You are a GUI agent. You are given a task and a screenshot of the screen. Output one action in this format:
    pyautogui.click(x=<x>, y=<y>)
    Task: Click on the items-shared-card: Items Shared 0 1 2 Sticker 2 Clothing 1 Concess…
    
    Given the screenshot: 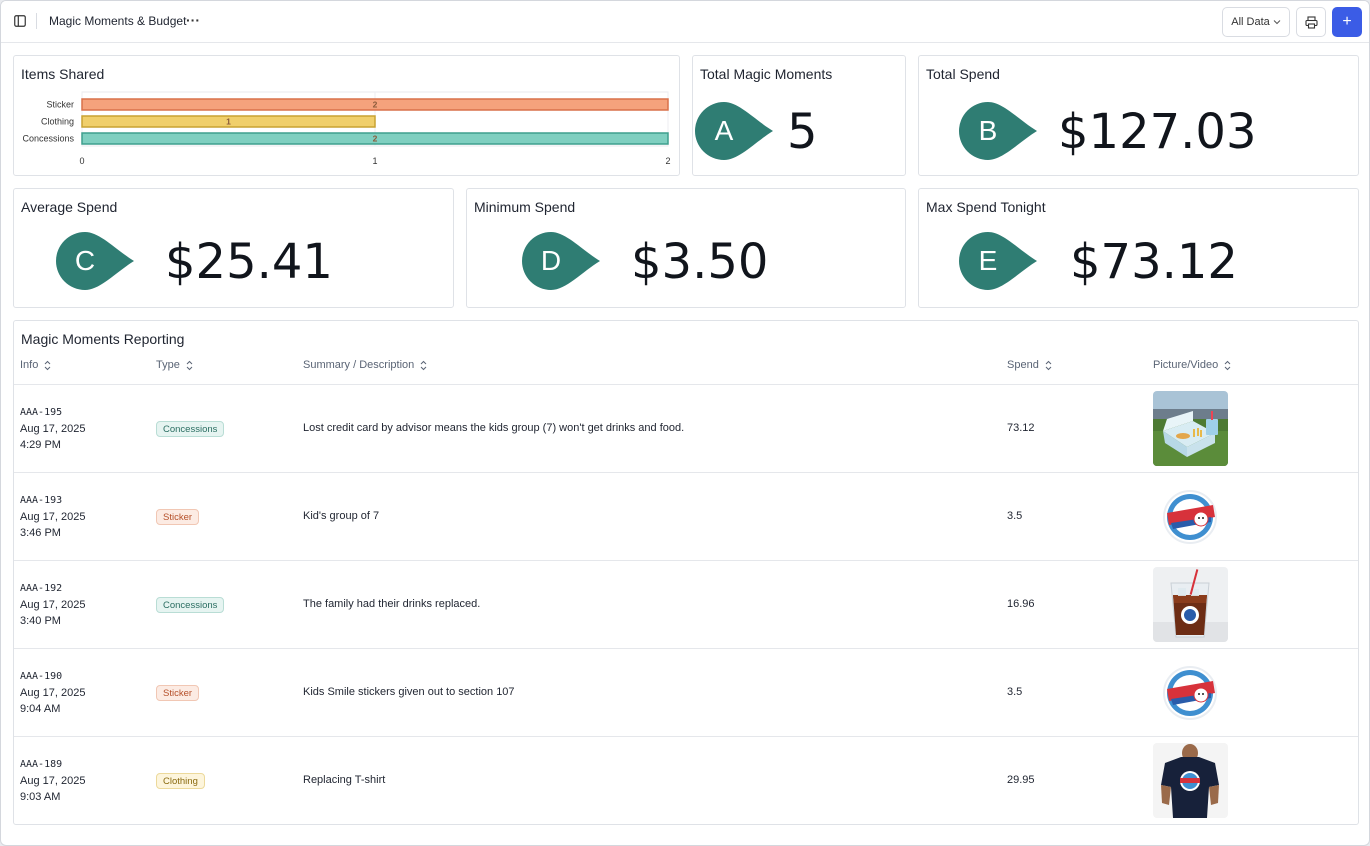 What is the action you would take?
    pyautogui.click(x=346, y=115)
    